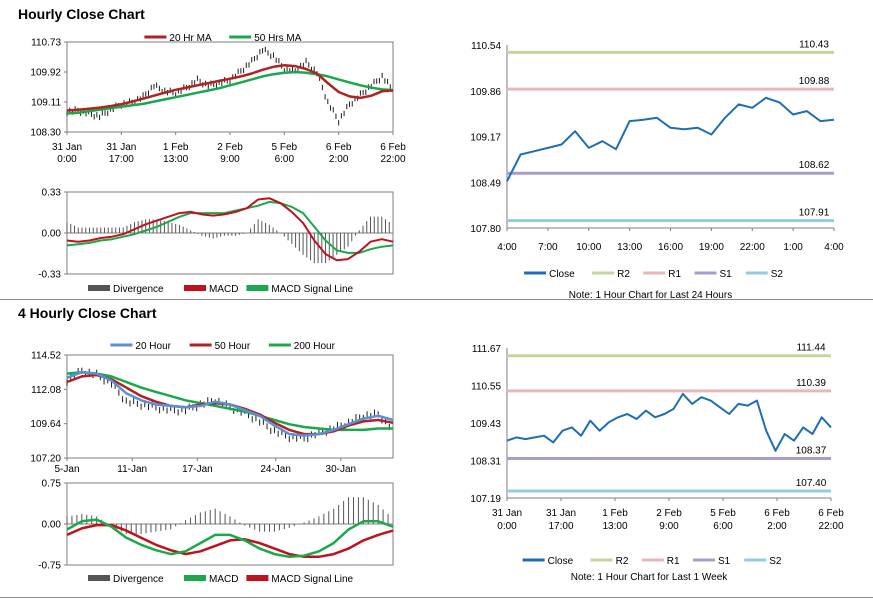 The image size is (873, 601). I want to click on four-hourly-pivot-legend-label: R1, so click(673, 561).